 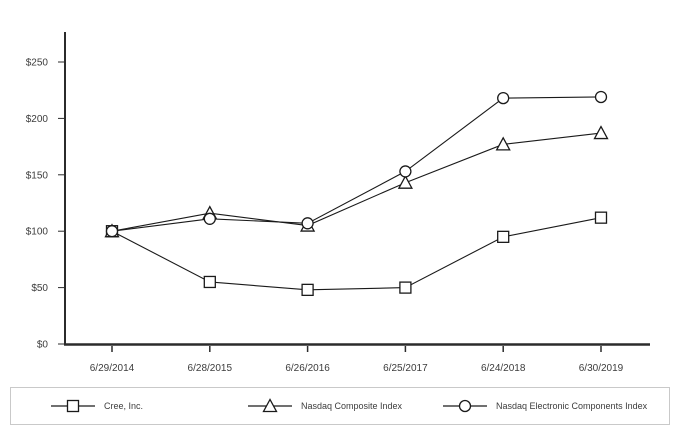 I want to click on y-axis-tick-label: $250, so click(x=37, y=63).